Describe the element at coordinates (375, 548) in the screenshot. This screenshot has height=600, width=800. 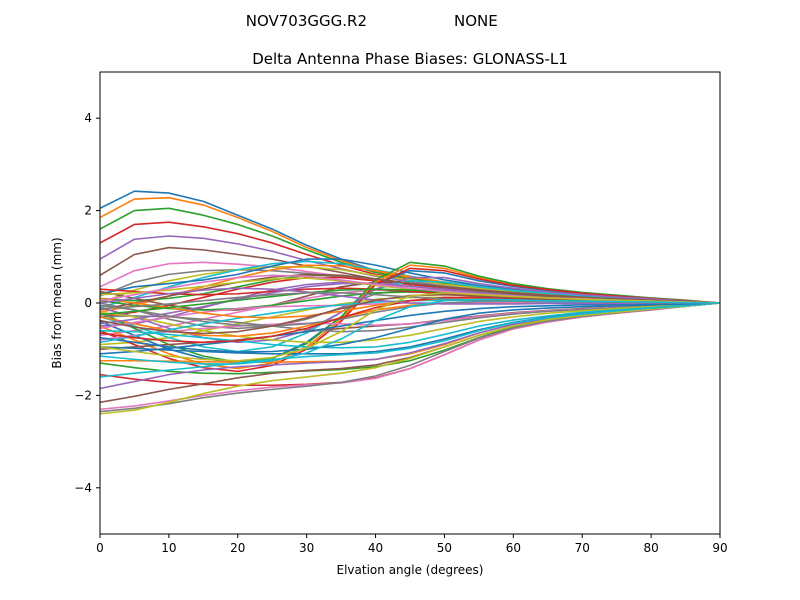
I see `x-tick-label: 40` at that location.